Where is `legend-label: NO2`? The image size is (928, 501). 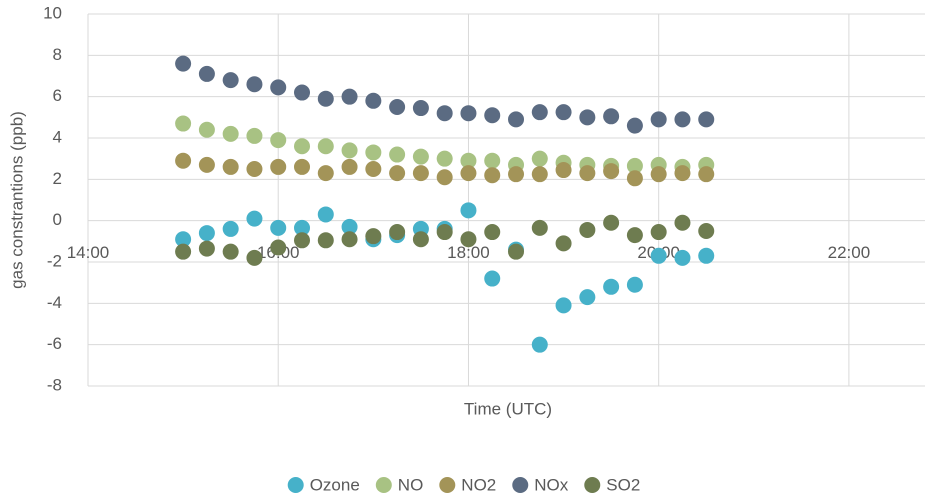 legend-label: NO2 is located at coordinates (478, 484).